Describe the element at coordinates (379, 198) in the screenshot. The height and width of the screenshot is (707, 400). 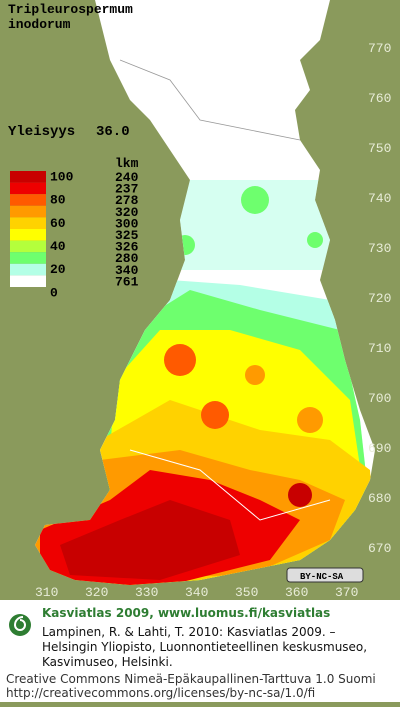
I see `y-grid-label: 740` at that location.